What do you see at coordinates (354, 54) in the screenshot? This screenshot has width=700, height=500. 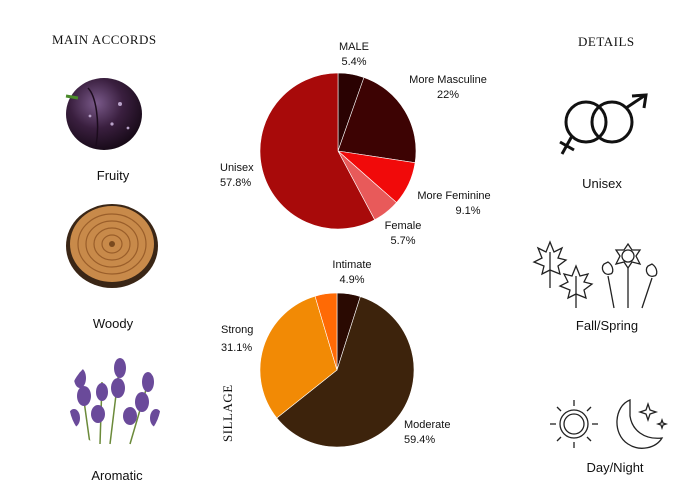 I see `pie1-label-male: MALE 5.4%` at bounding box center [354, 54].